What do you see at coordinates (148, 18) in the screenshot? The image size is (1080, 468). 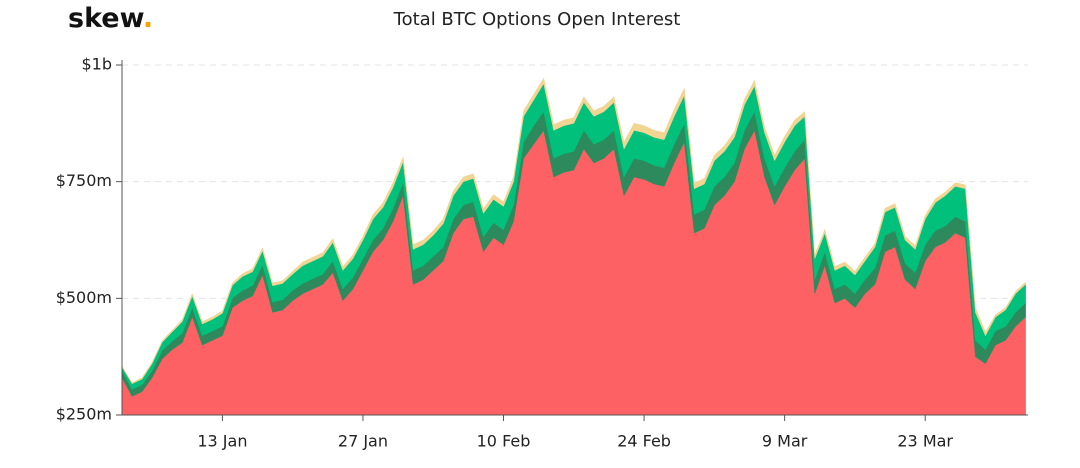 I see `brand-mark: .` at bounding box center [148, 18].